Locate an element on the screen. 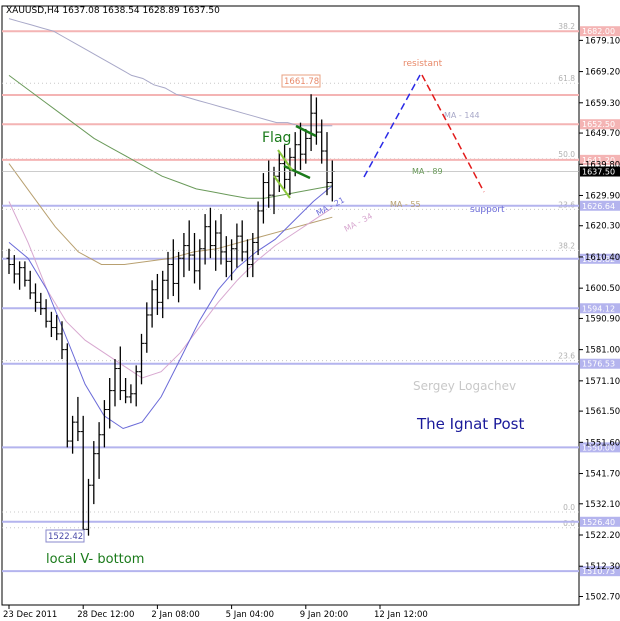 The height and width of the screenshot is (621, 620). y-tick-label: 1610.40 is located at coordinates (602, 258).